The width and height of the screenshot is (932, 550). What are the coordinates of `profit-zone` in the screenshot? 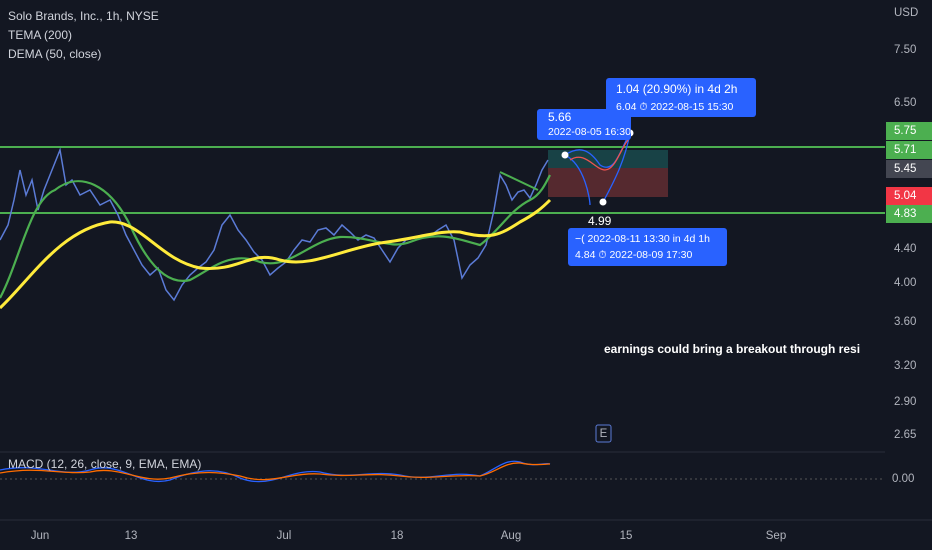 It's located at (608, 159).